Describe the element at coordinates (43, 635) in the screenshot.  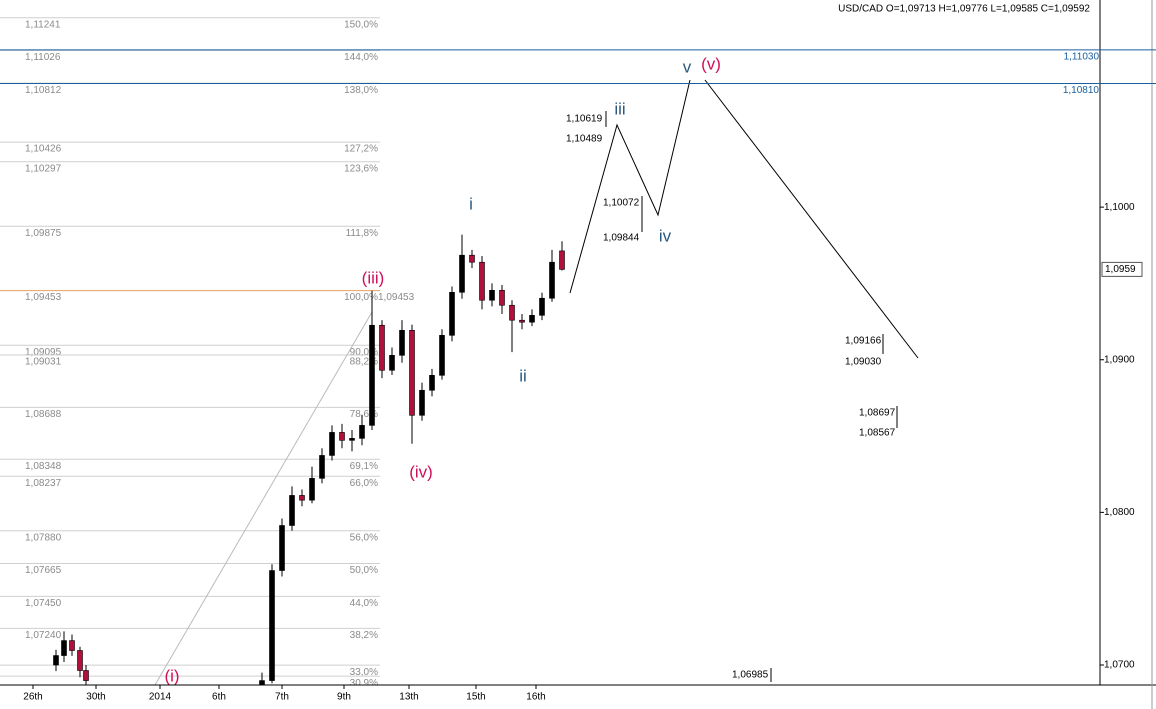
I see `fib-price-label: 1,07240` at that location.